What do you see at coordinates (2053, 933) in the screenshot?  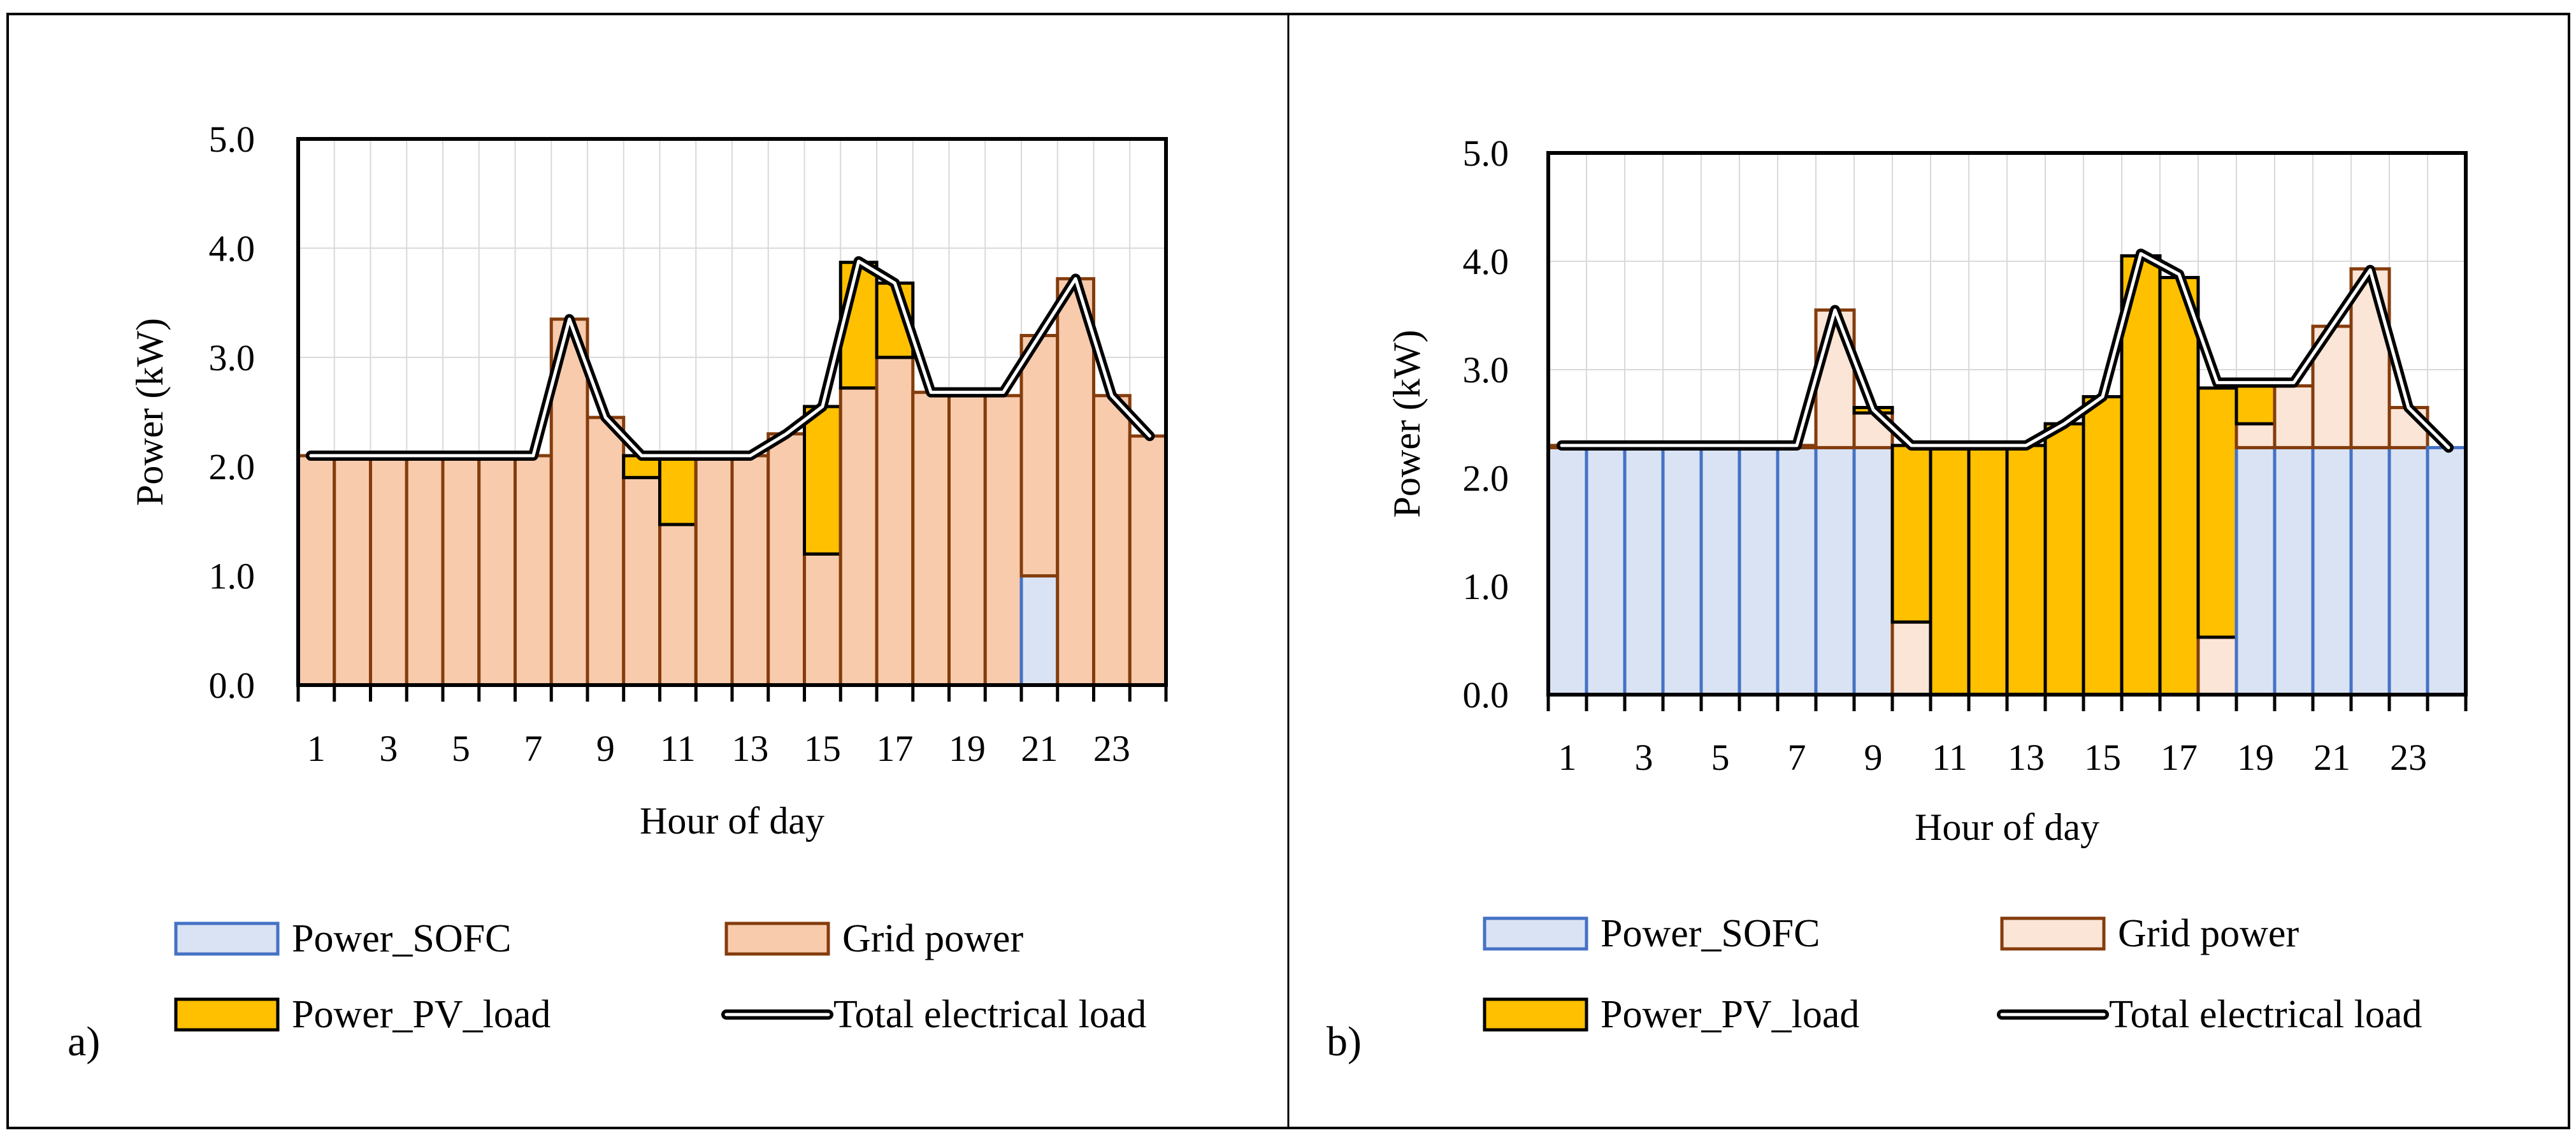 I see `panel-b-legend-swatch-grid-power` at bounding box center [2053, 933].